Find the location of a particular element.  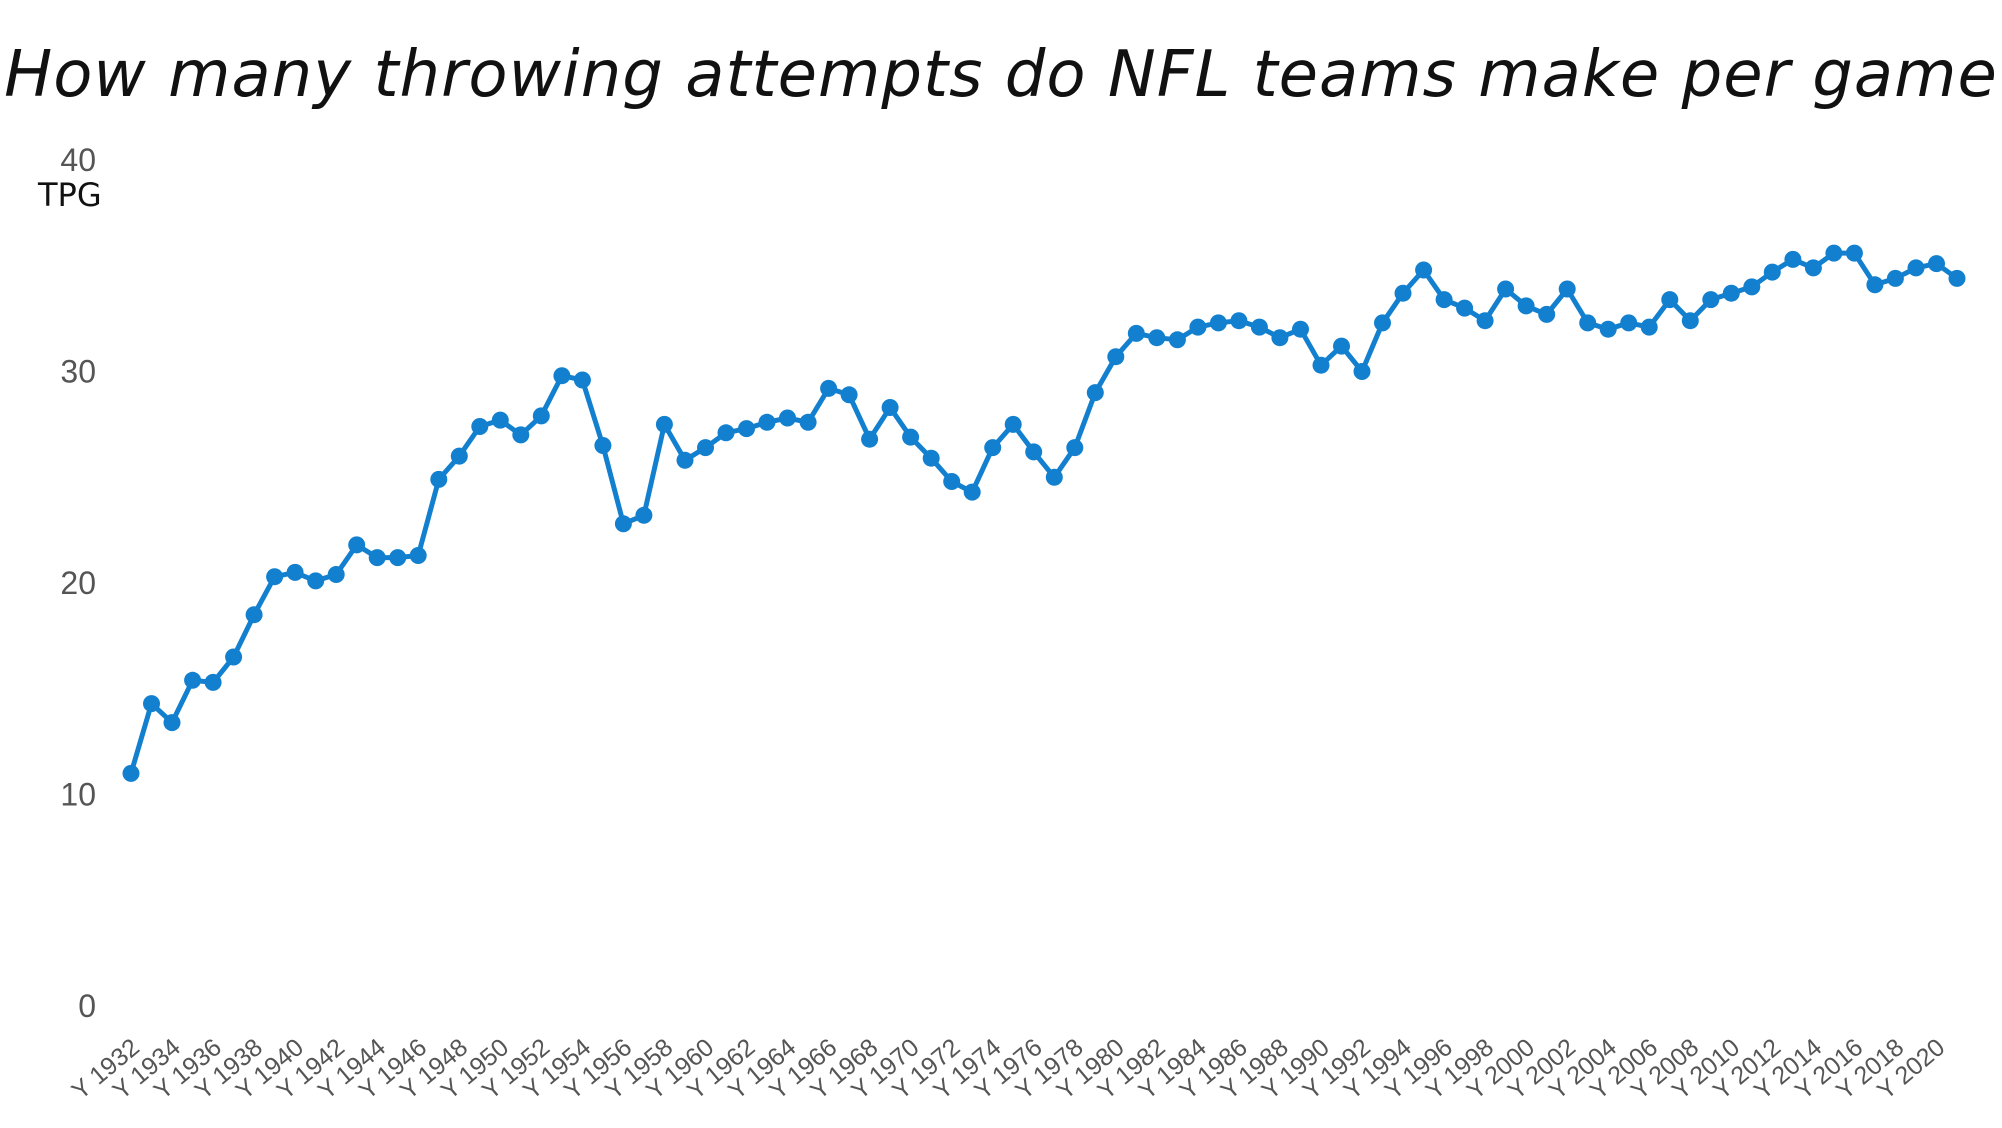

y-tick-label: 40 is located at coordinates (78, 160).